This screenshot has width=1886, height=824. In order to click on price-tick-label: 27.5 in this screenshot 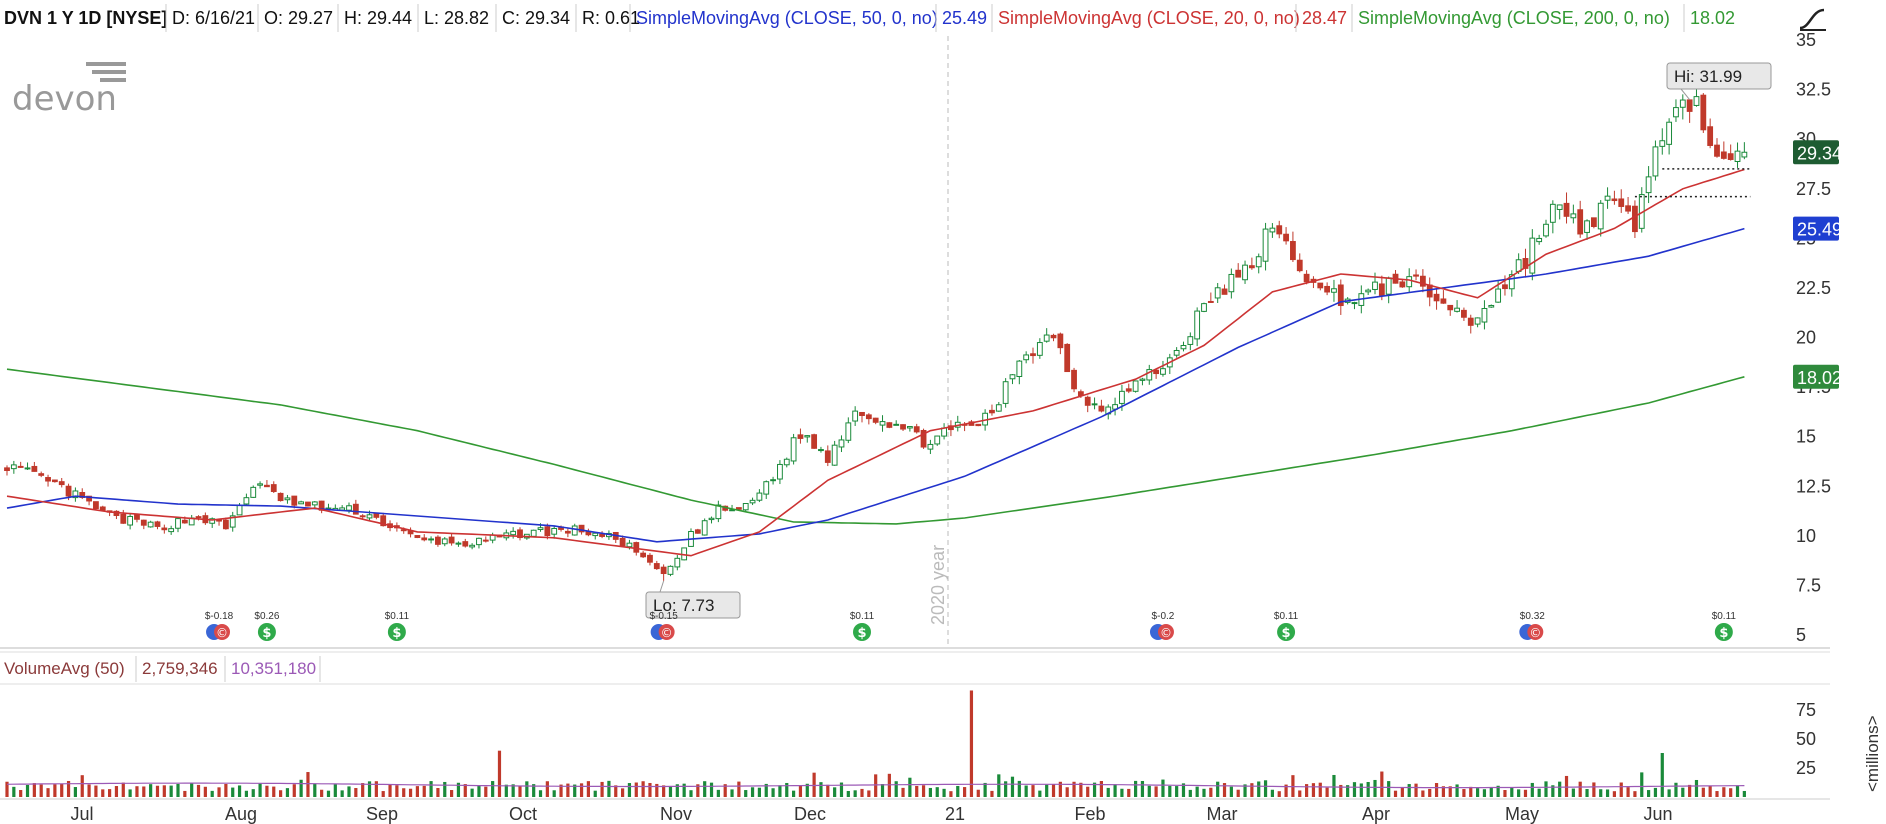, I will do `click(1813, 189)`.